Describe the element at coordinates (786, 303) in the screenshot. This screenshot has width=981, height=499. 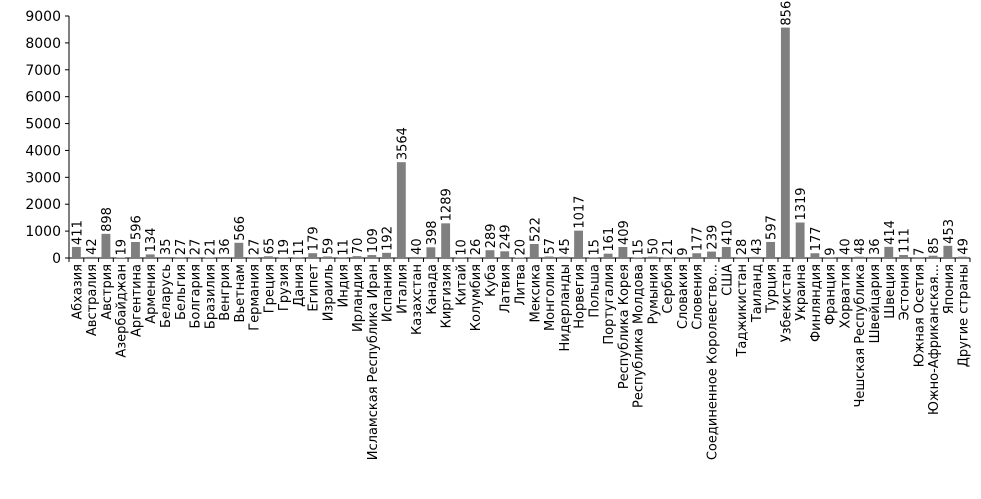
I see `category-label: Узбекистан` at that location.